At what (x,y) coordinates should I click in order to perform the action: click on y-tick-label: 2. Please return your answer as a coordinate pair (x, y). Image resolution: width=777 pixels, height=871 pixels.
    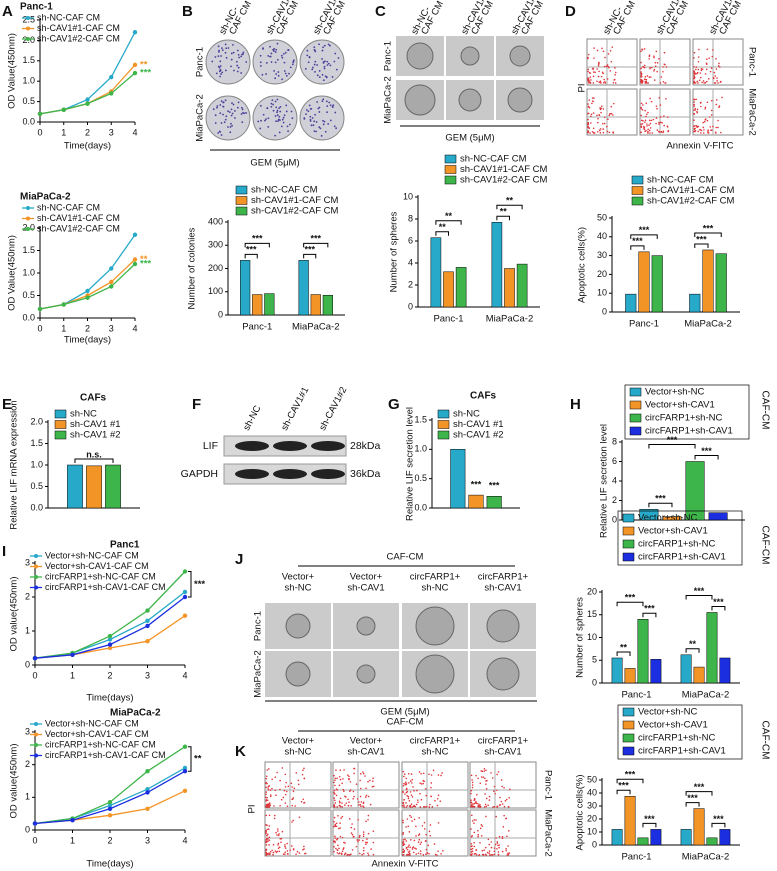
    Looking at the image, I should click on (27, 764).